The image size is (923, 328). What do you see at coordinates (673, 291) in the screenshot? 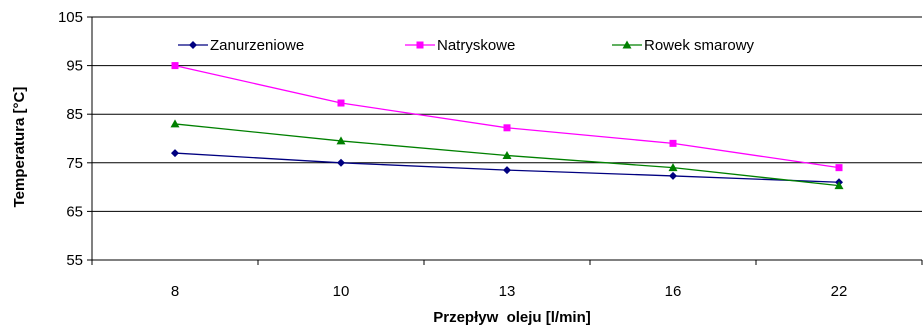
I see `x-tick-label: 16` at bounding box center [673, 291].